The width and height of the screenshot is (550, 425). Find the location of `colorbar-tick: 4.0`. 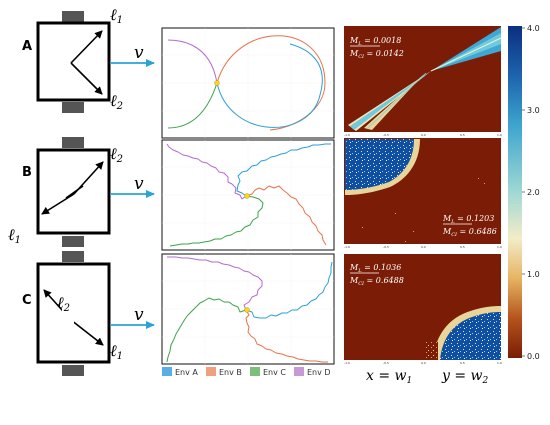

colorbar-tick: 4.0 is located at coordinates (533, 28).